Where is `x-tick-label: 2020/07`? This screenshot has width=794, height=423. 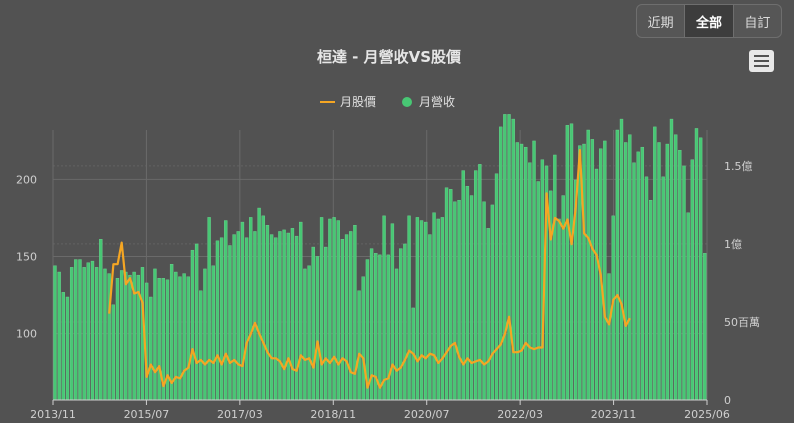 x-tick-label: 2020/07 is located at coordinates (427, 414).